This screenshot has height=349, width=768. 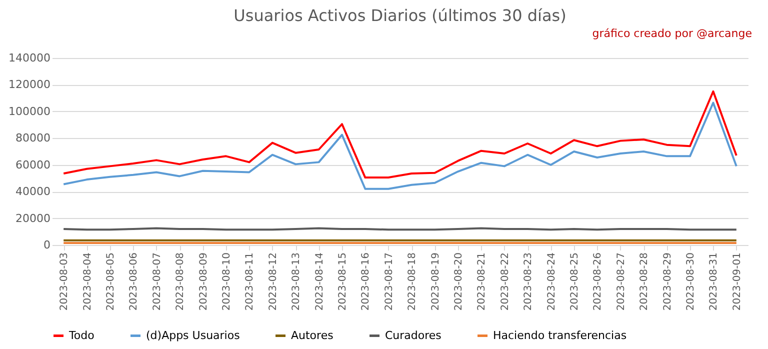 What do you see at coordinates (598, 281) in the screenshot?
I see `x-tick-label: 2023-08-26` at bounding box center [598, 281].